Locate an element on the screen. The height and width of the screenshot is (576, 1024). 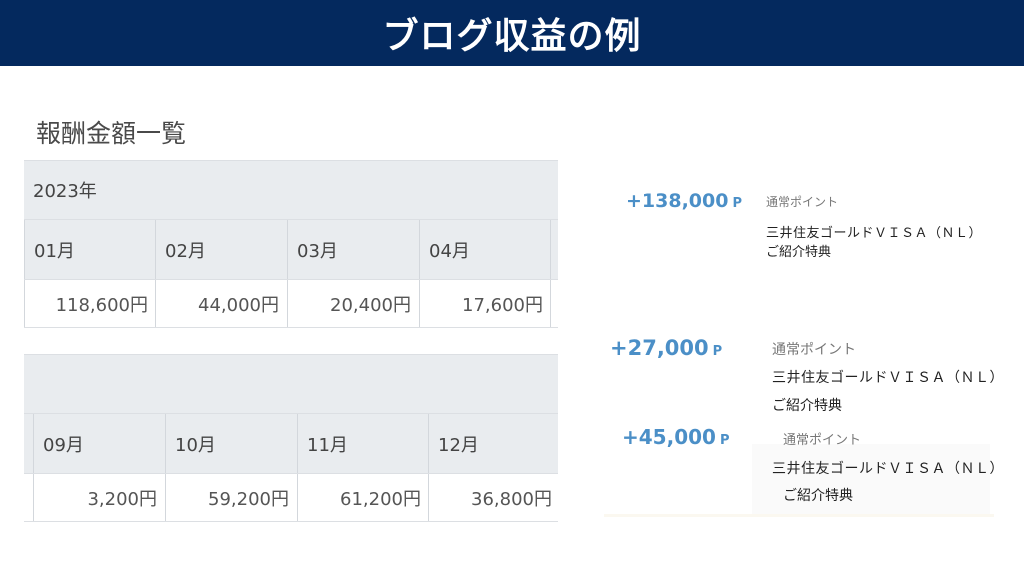
header-bar: ブログ収益の例 is located at coordinates (512, 33).